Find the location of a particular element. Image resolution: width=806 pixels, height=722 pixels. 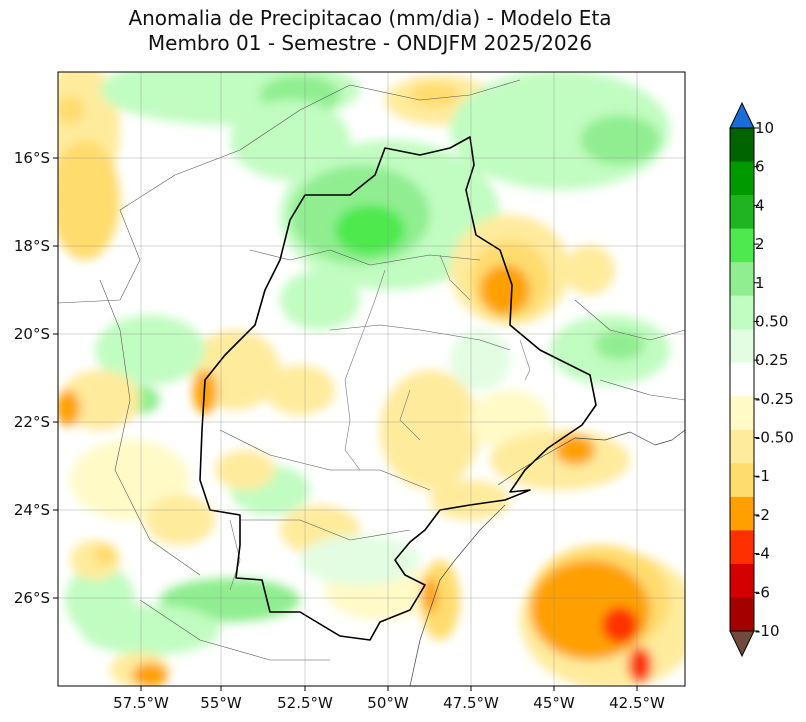

lat-tick-label: 16°S is located at coordinates (32, 158).